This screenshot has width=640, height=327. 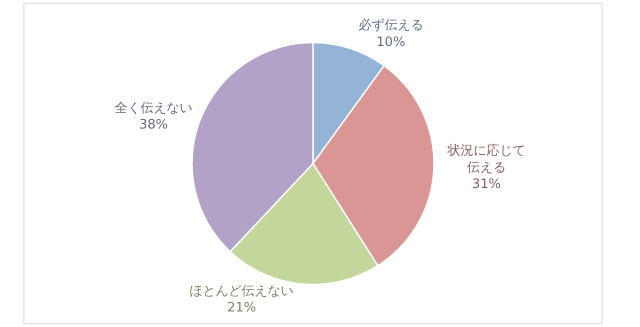 I want to click on slice-label: ほとんど伝えない, so click(x=242, y=291).